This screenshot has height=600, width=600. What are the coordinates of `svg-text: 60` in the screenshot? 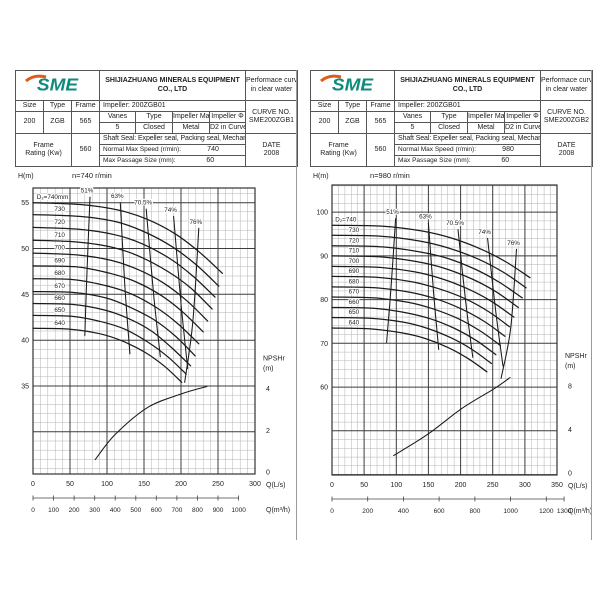 It's located at (324, 388).